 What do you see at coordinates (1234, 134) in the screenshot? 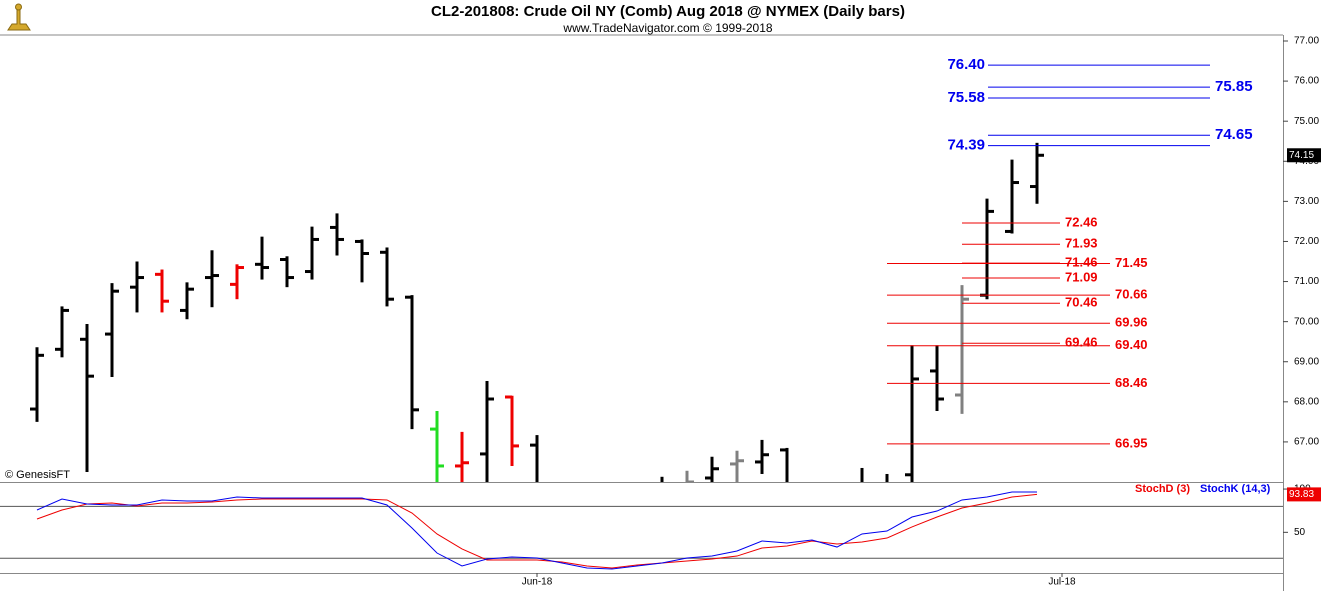
I see `level-label: 74.65` at bounding box center [1234, 134].